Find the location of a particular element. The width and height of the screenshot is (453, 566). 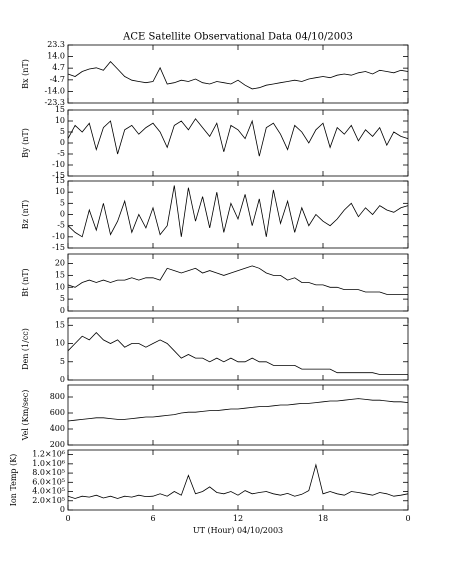

y-tick-label: 23.3 is located at coordinates (56, 44).